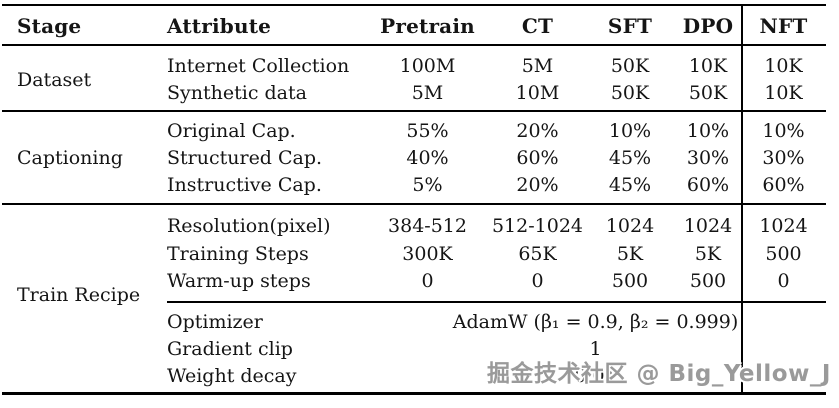 This screenshot has width=839, height=408. I want to click on attribute-cell: Synthetic data, so click(237, 92).